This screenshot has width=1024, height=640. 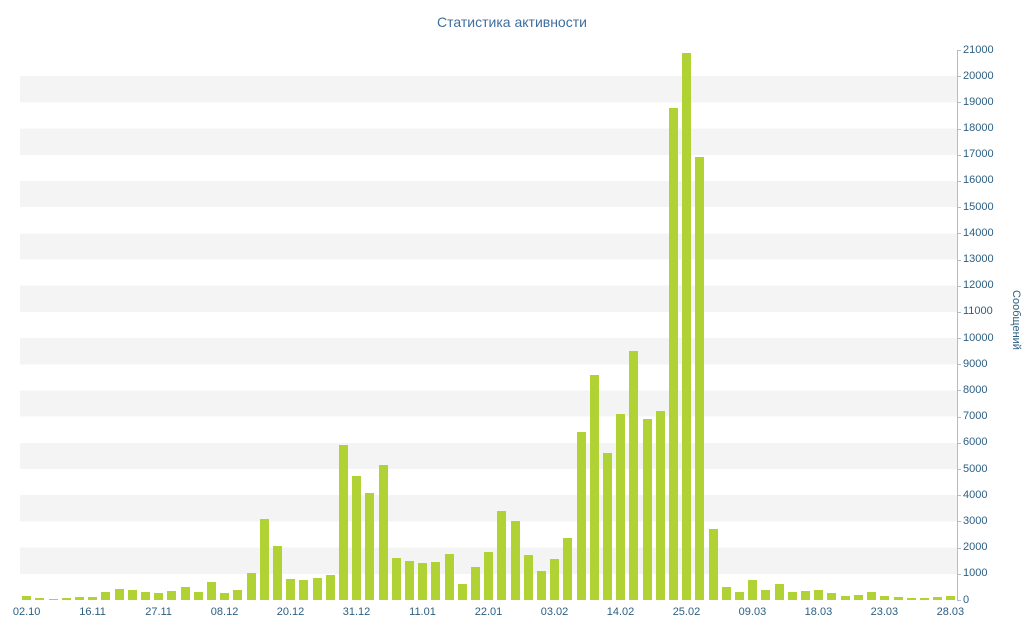 What do you see at coordinates (975, 363) in the screenshot?
I see `y-tick-label: 9000` at bounding box center [975, 363].